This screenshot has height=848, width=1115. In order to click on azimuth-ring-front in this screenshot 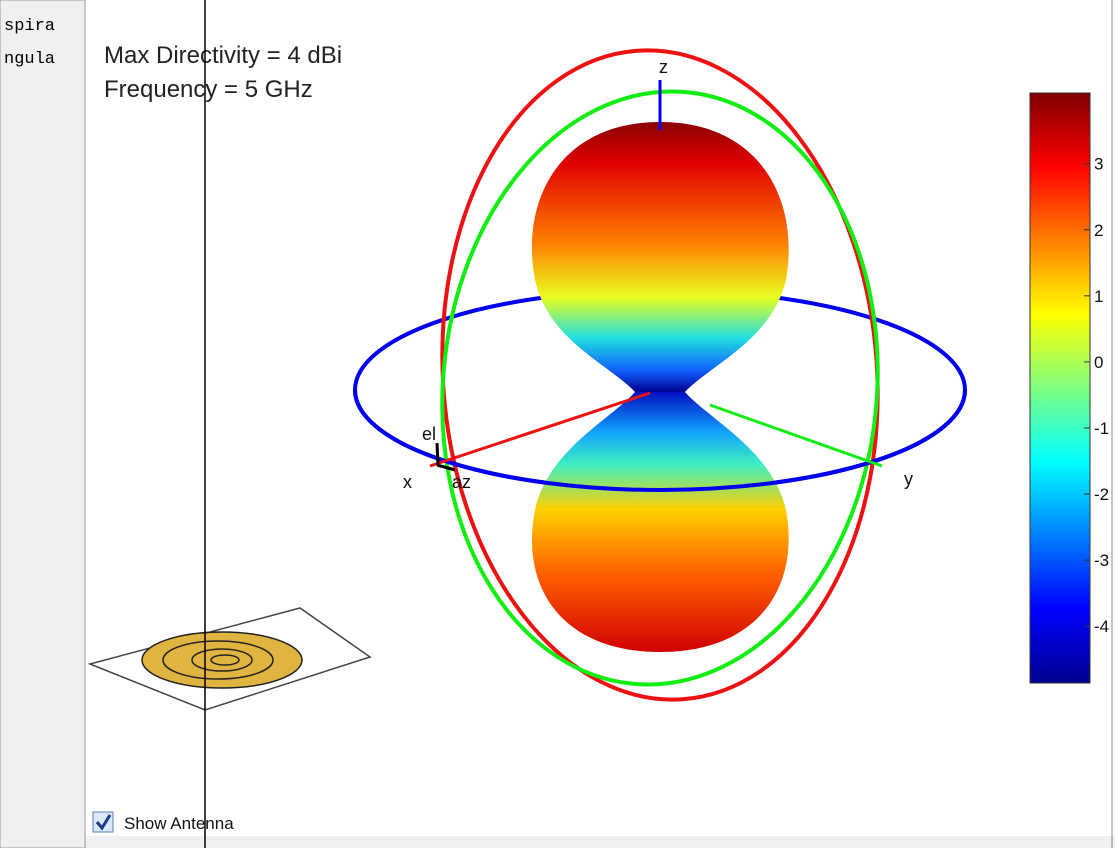, I will do `click(660, 440)`.